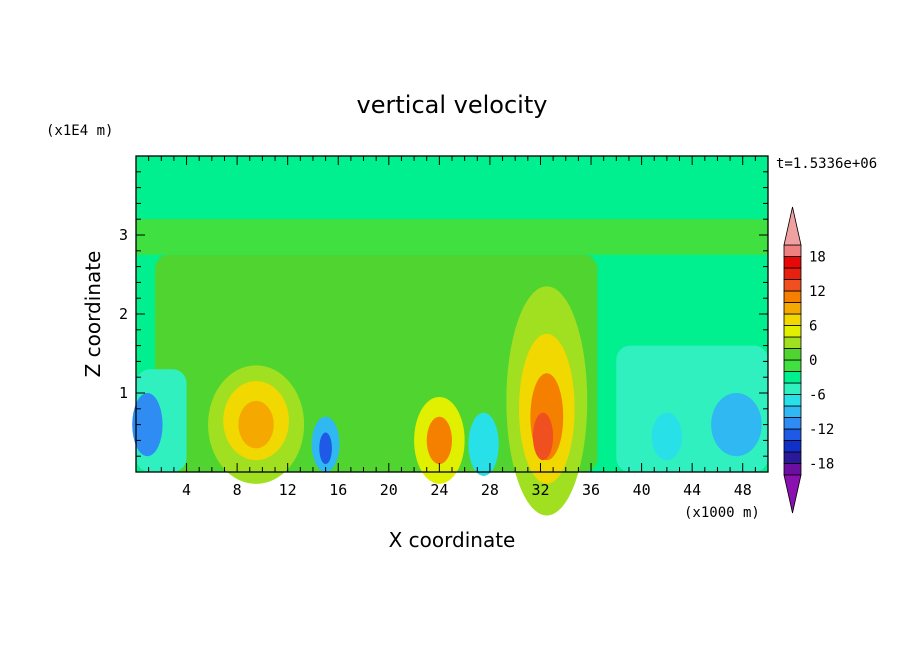 This screenshot has width=904, height=658. What do you see at coordinates (237, 490) in the screenshot?
I see `x-tick-label: 8` at bounding box center [237, 490].